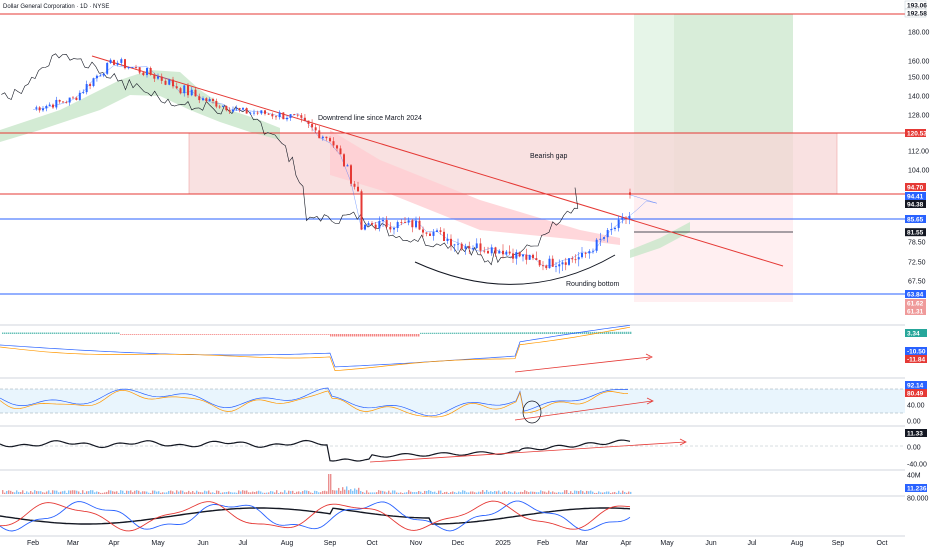 The height and width of the screenshot is (550, 932). I want to click on macd-pane, so click(326, 348).